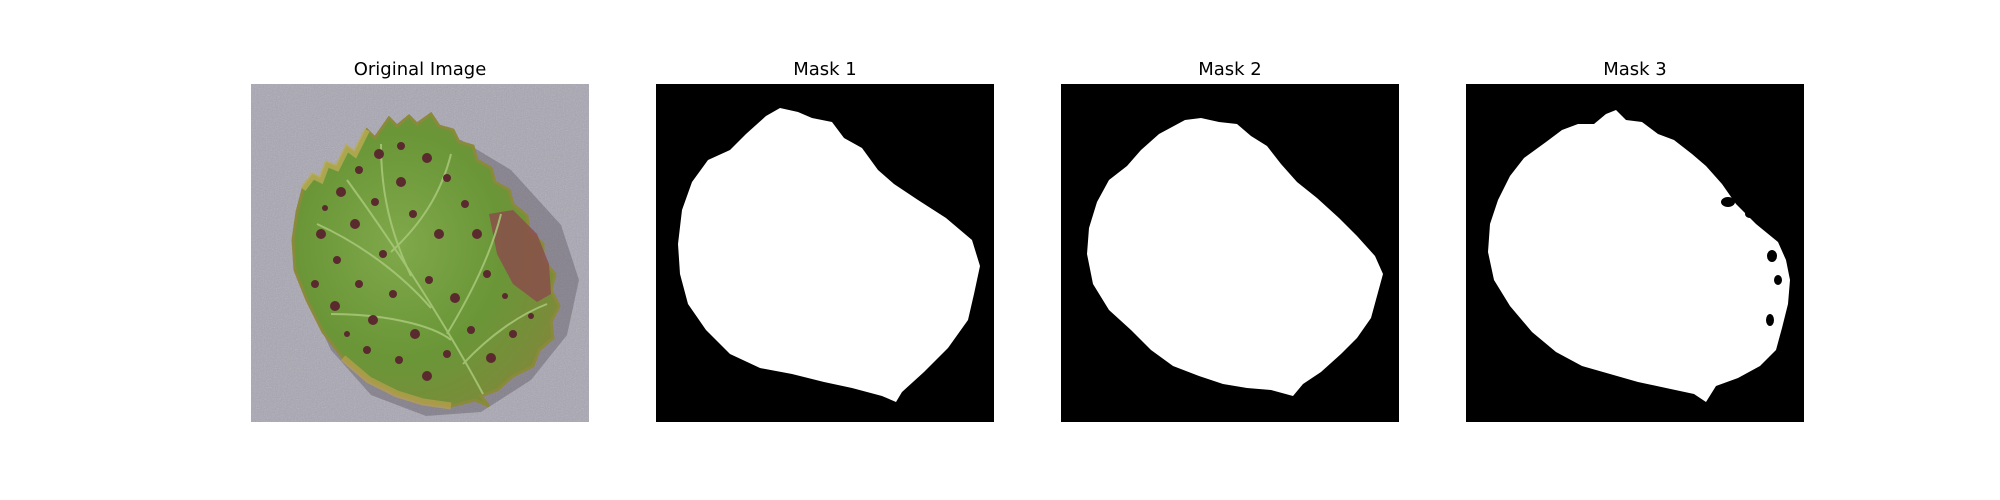 This screenshot has height=500, width=2000. I want to click on leaf-lesions, so click(422, 261).